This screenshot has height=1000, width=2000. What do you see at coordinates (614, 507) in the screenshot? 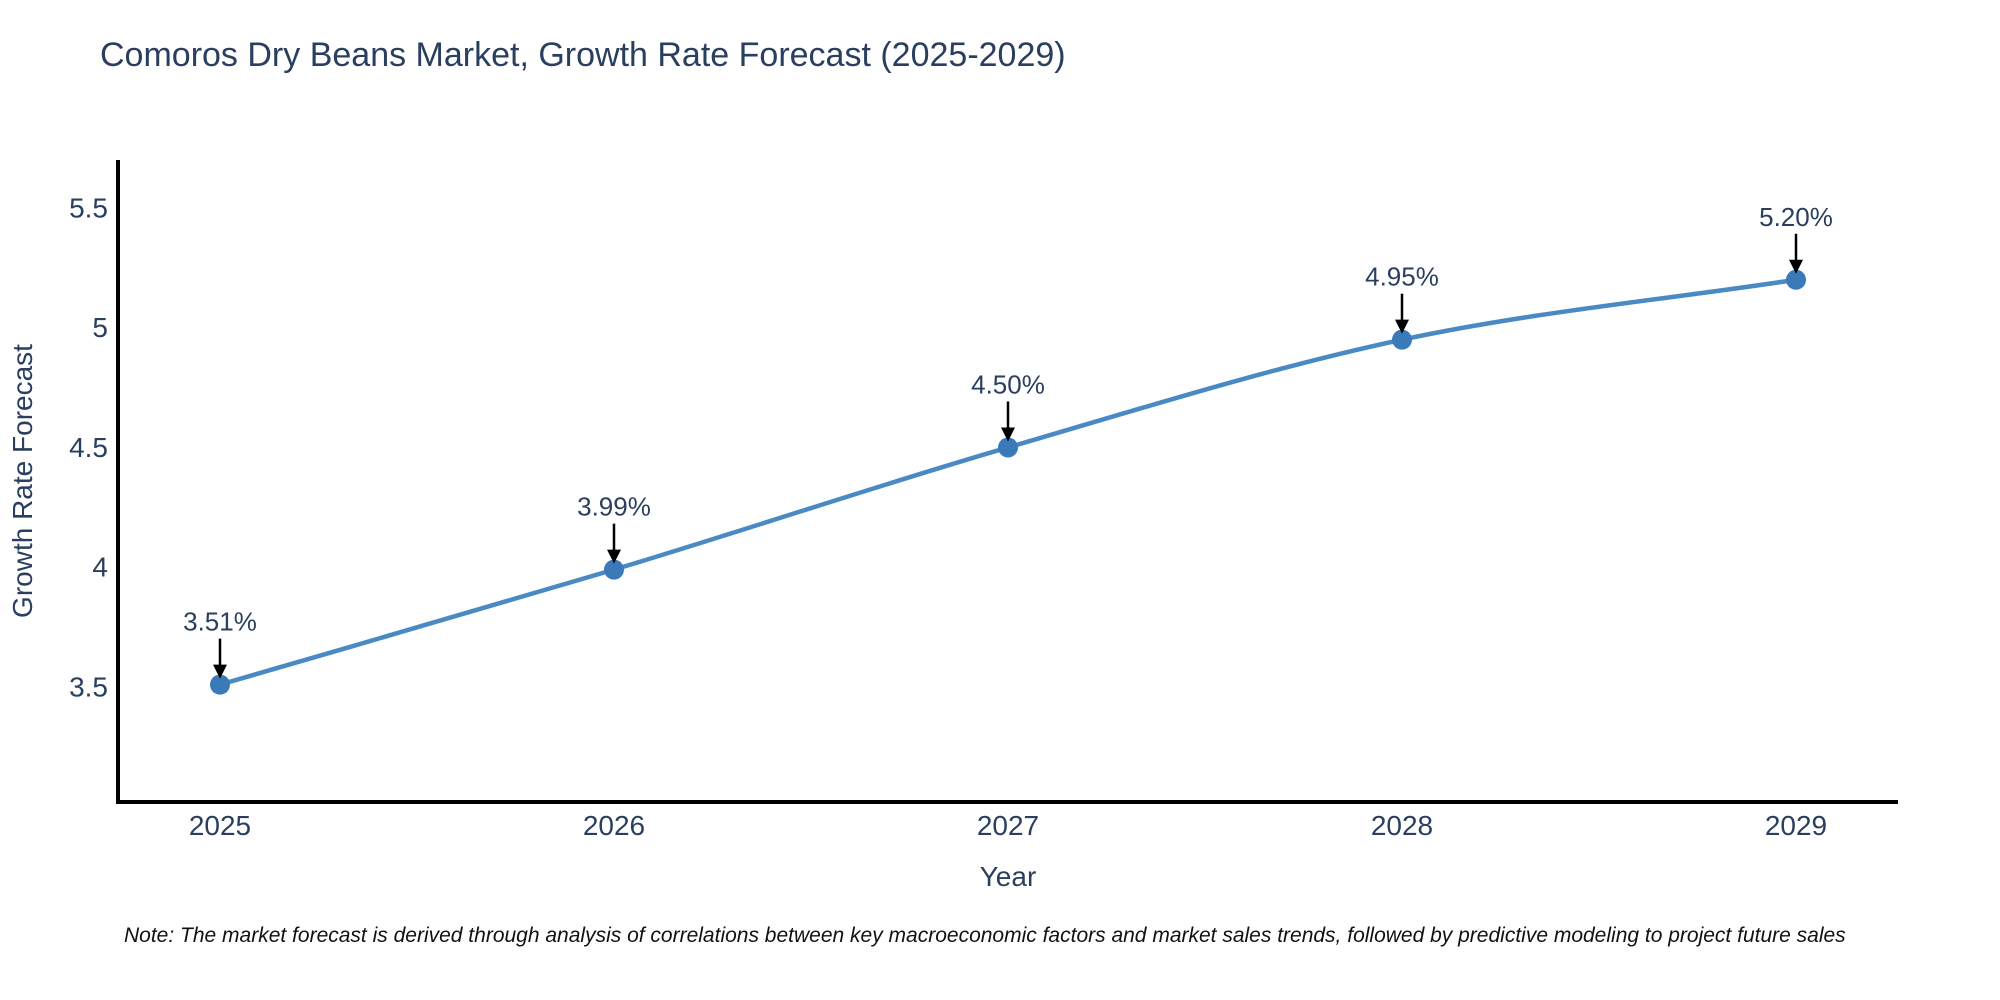
I see `data-point-label: 3.99%` at bounding box center [614, 507].